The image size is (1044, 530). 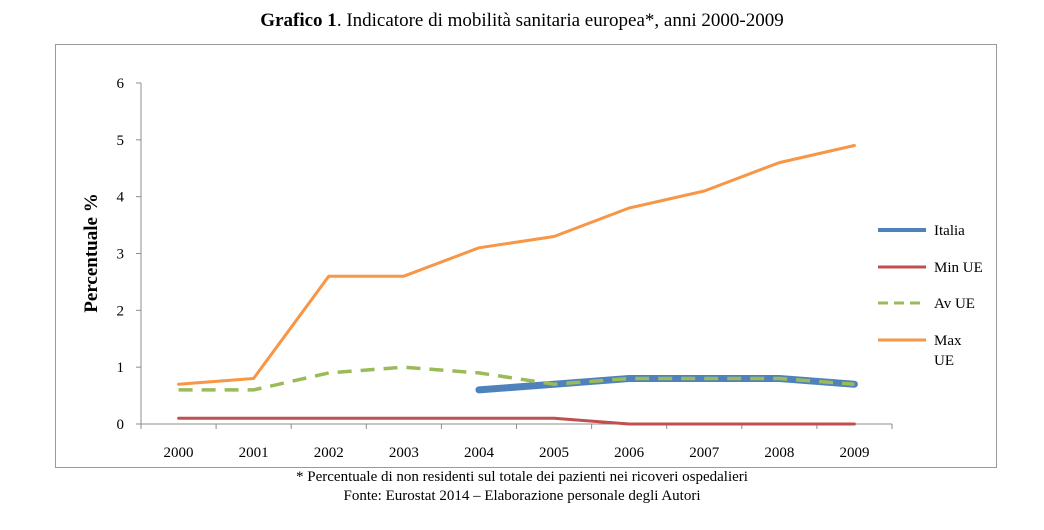 I want to click on y-axis-title: Percentuale %, so click(x=91, y=252).